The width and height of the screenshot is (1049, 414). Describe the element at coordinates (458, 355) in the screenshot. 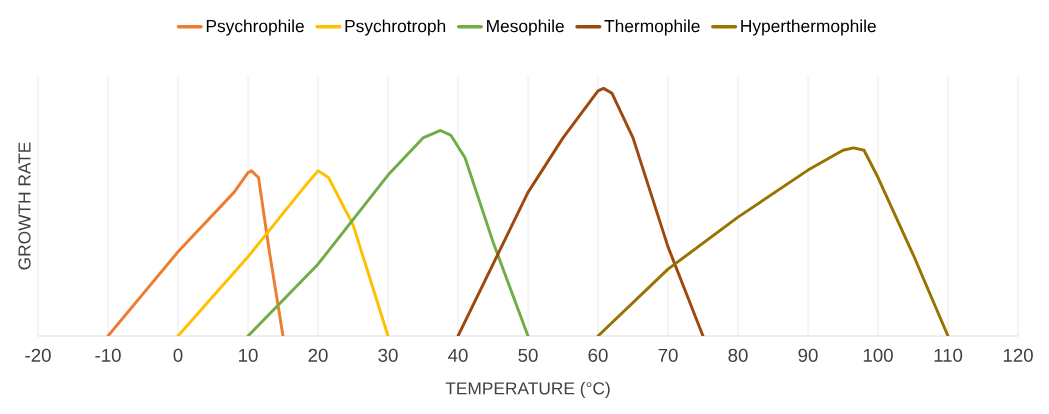

I see `x-tick-label: 40` at that location.